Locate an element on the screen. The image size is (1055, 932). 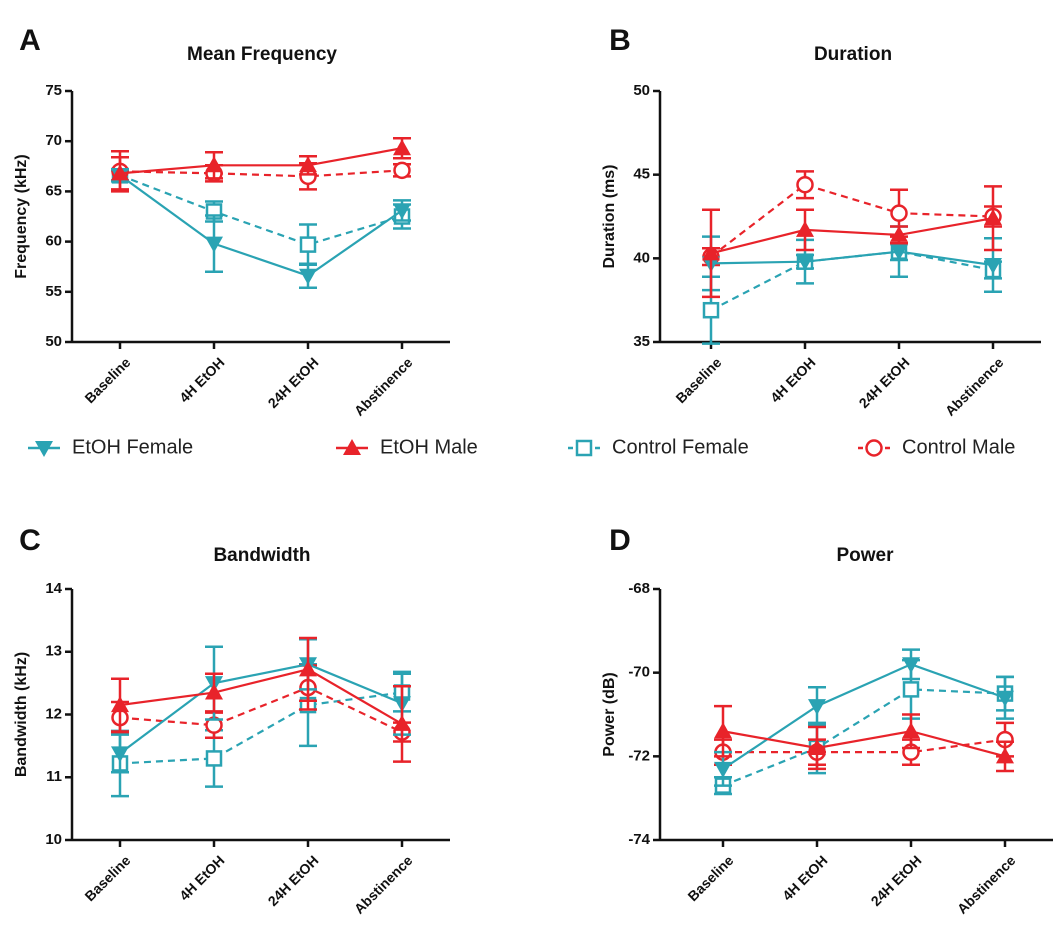
y-tick-label: 12 is located at coordinates (53, 713).